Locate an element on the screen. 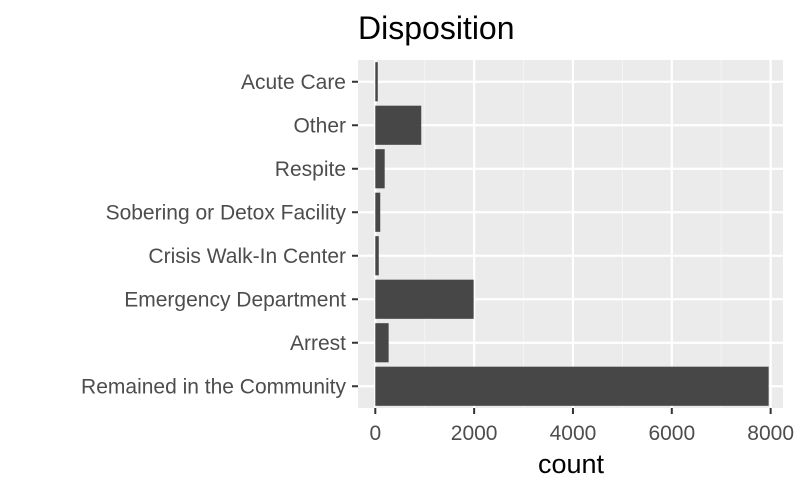 The image size is (800, 494). y-tick-label: Arrest is located at coordinates (318, 343).